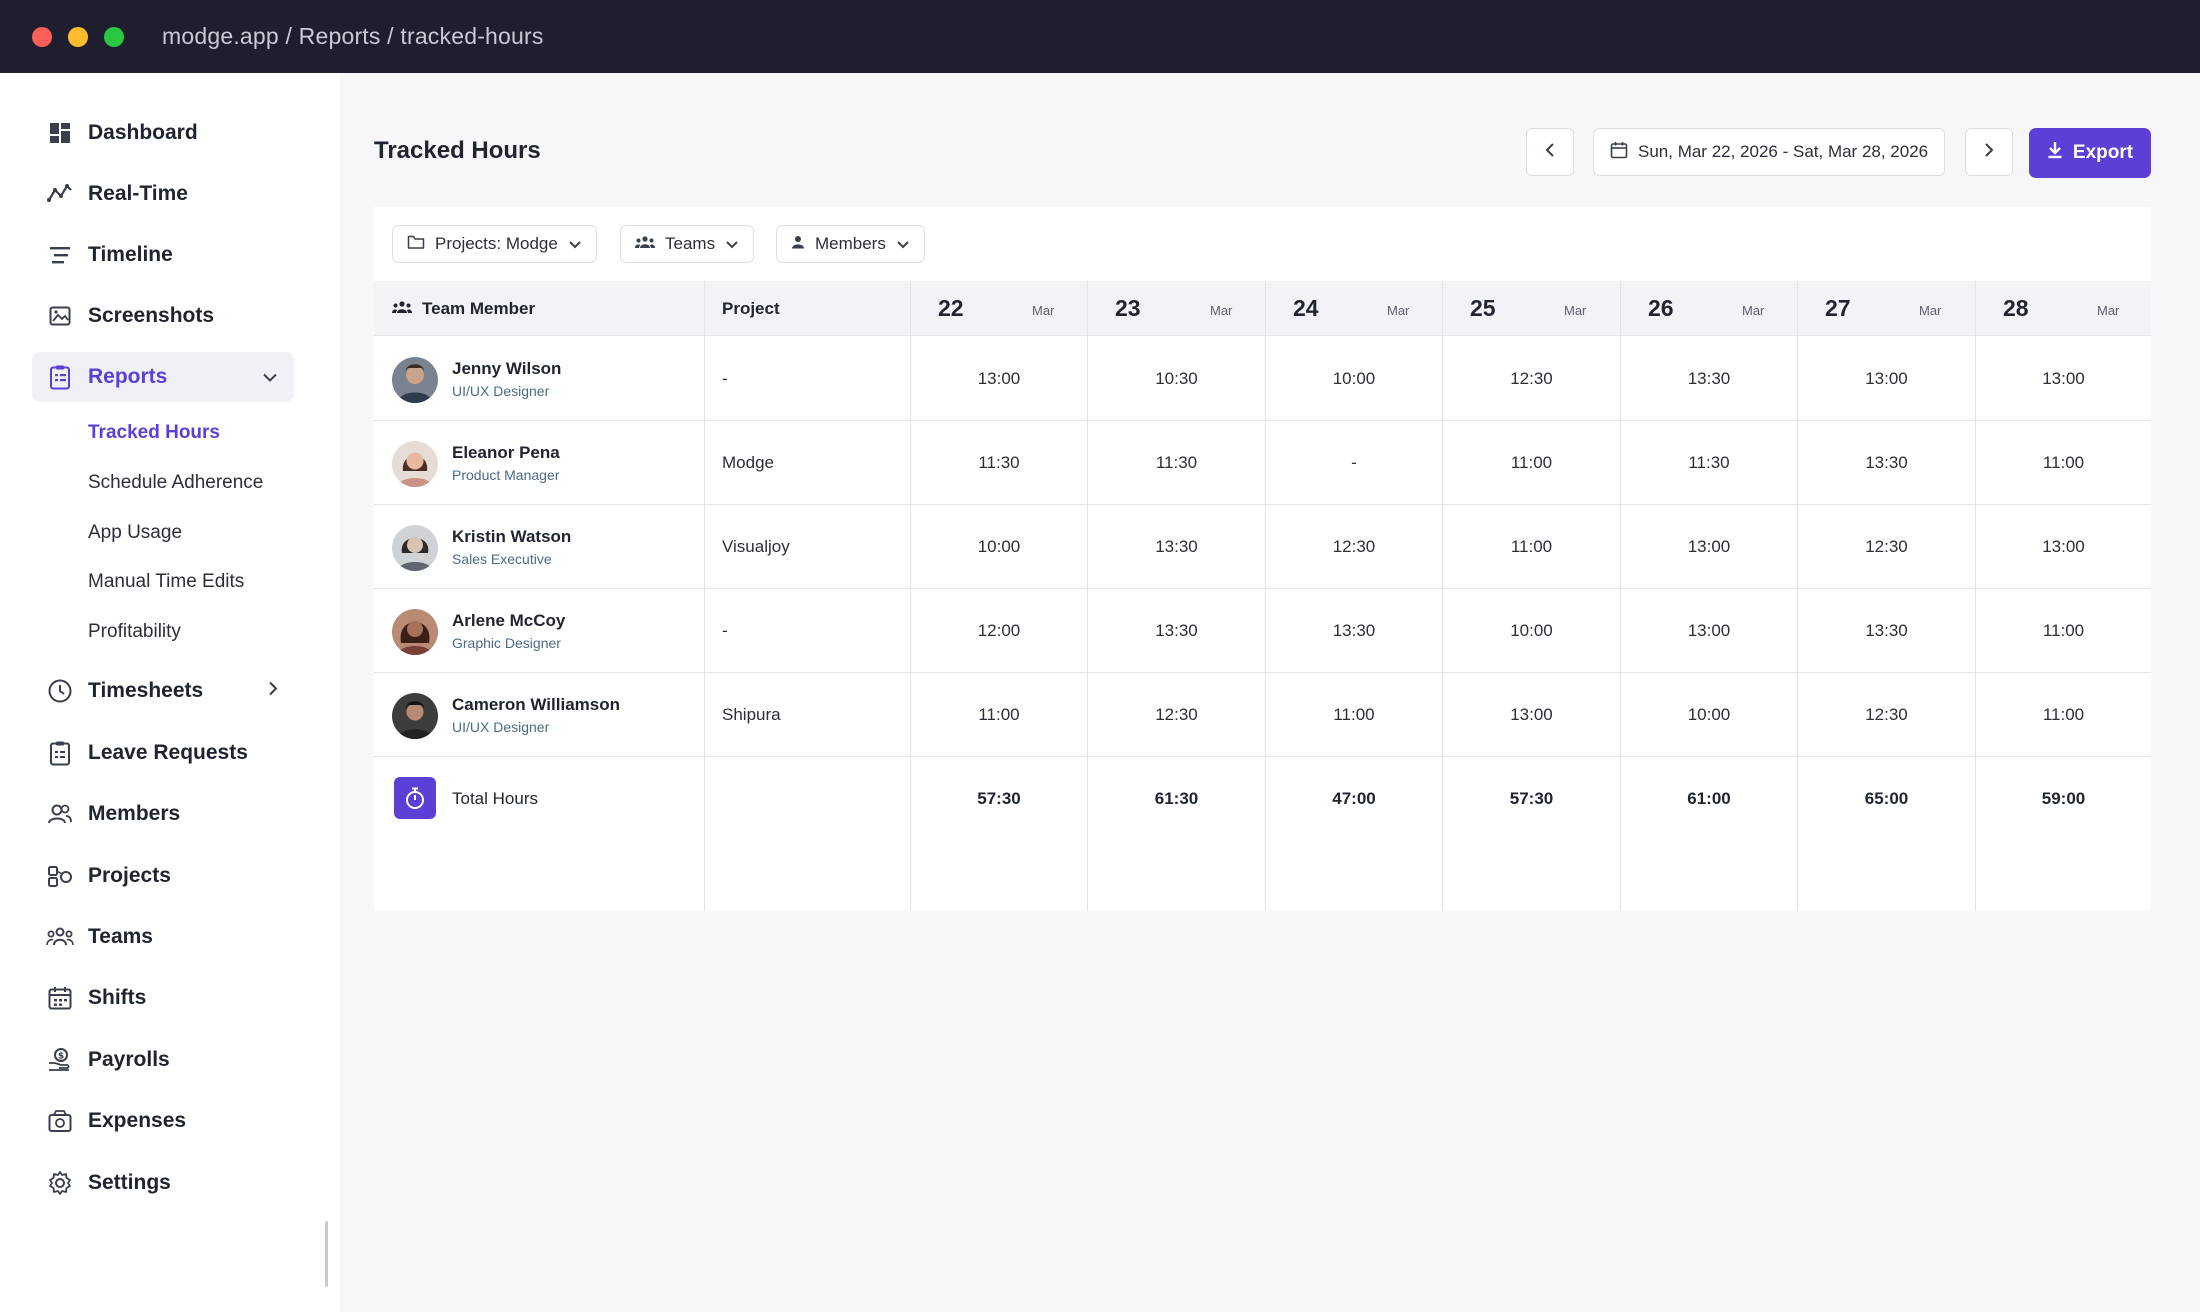 The image size is (2200, 1312). I want to click on settings-icon, so click(60, 1183).